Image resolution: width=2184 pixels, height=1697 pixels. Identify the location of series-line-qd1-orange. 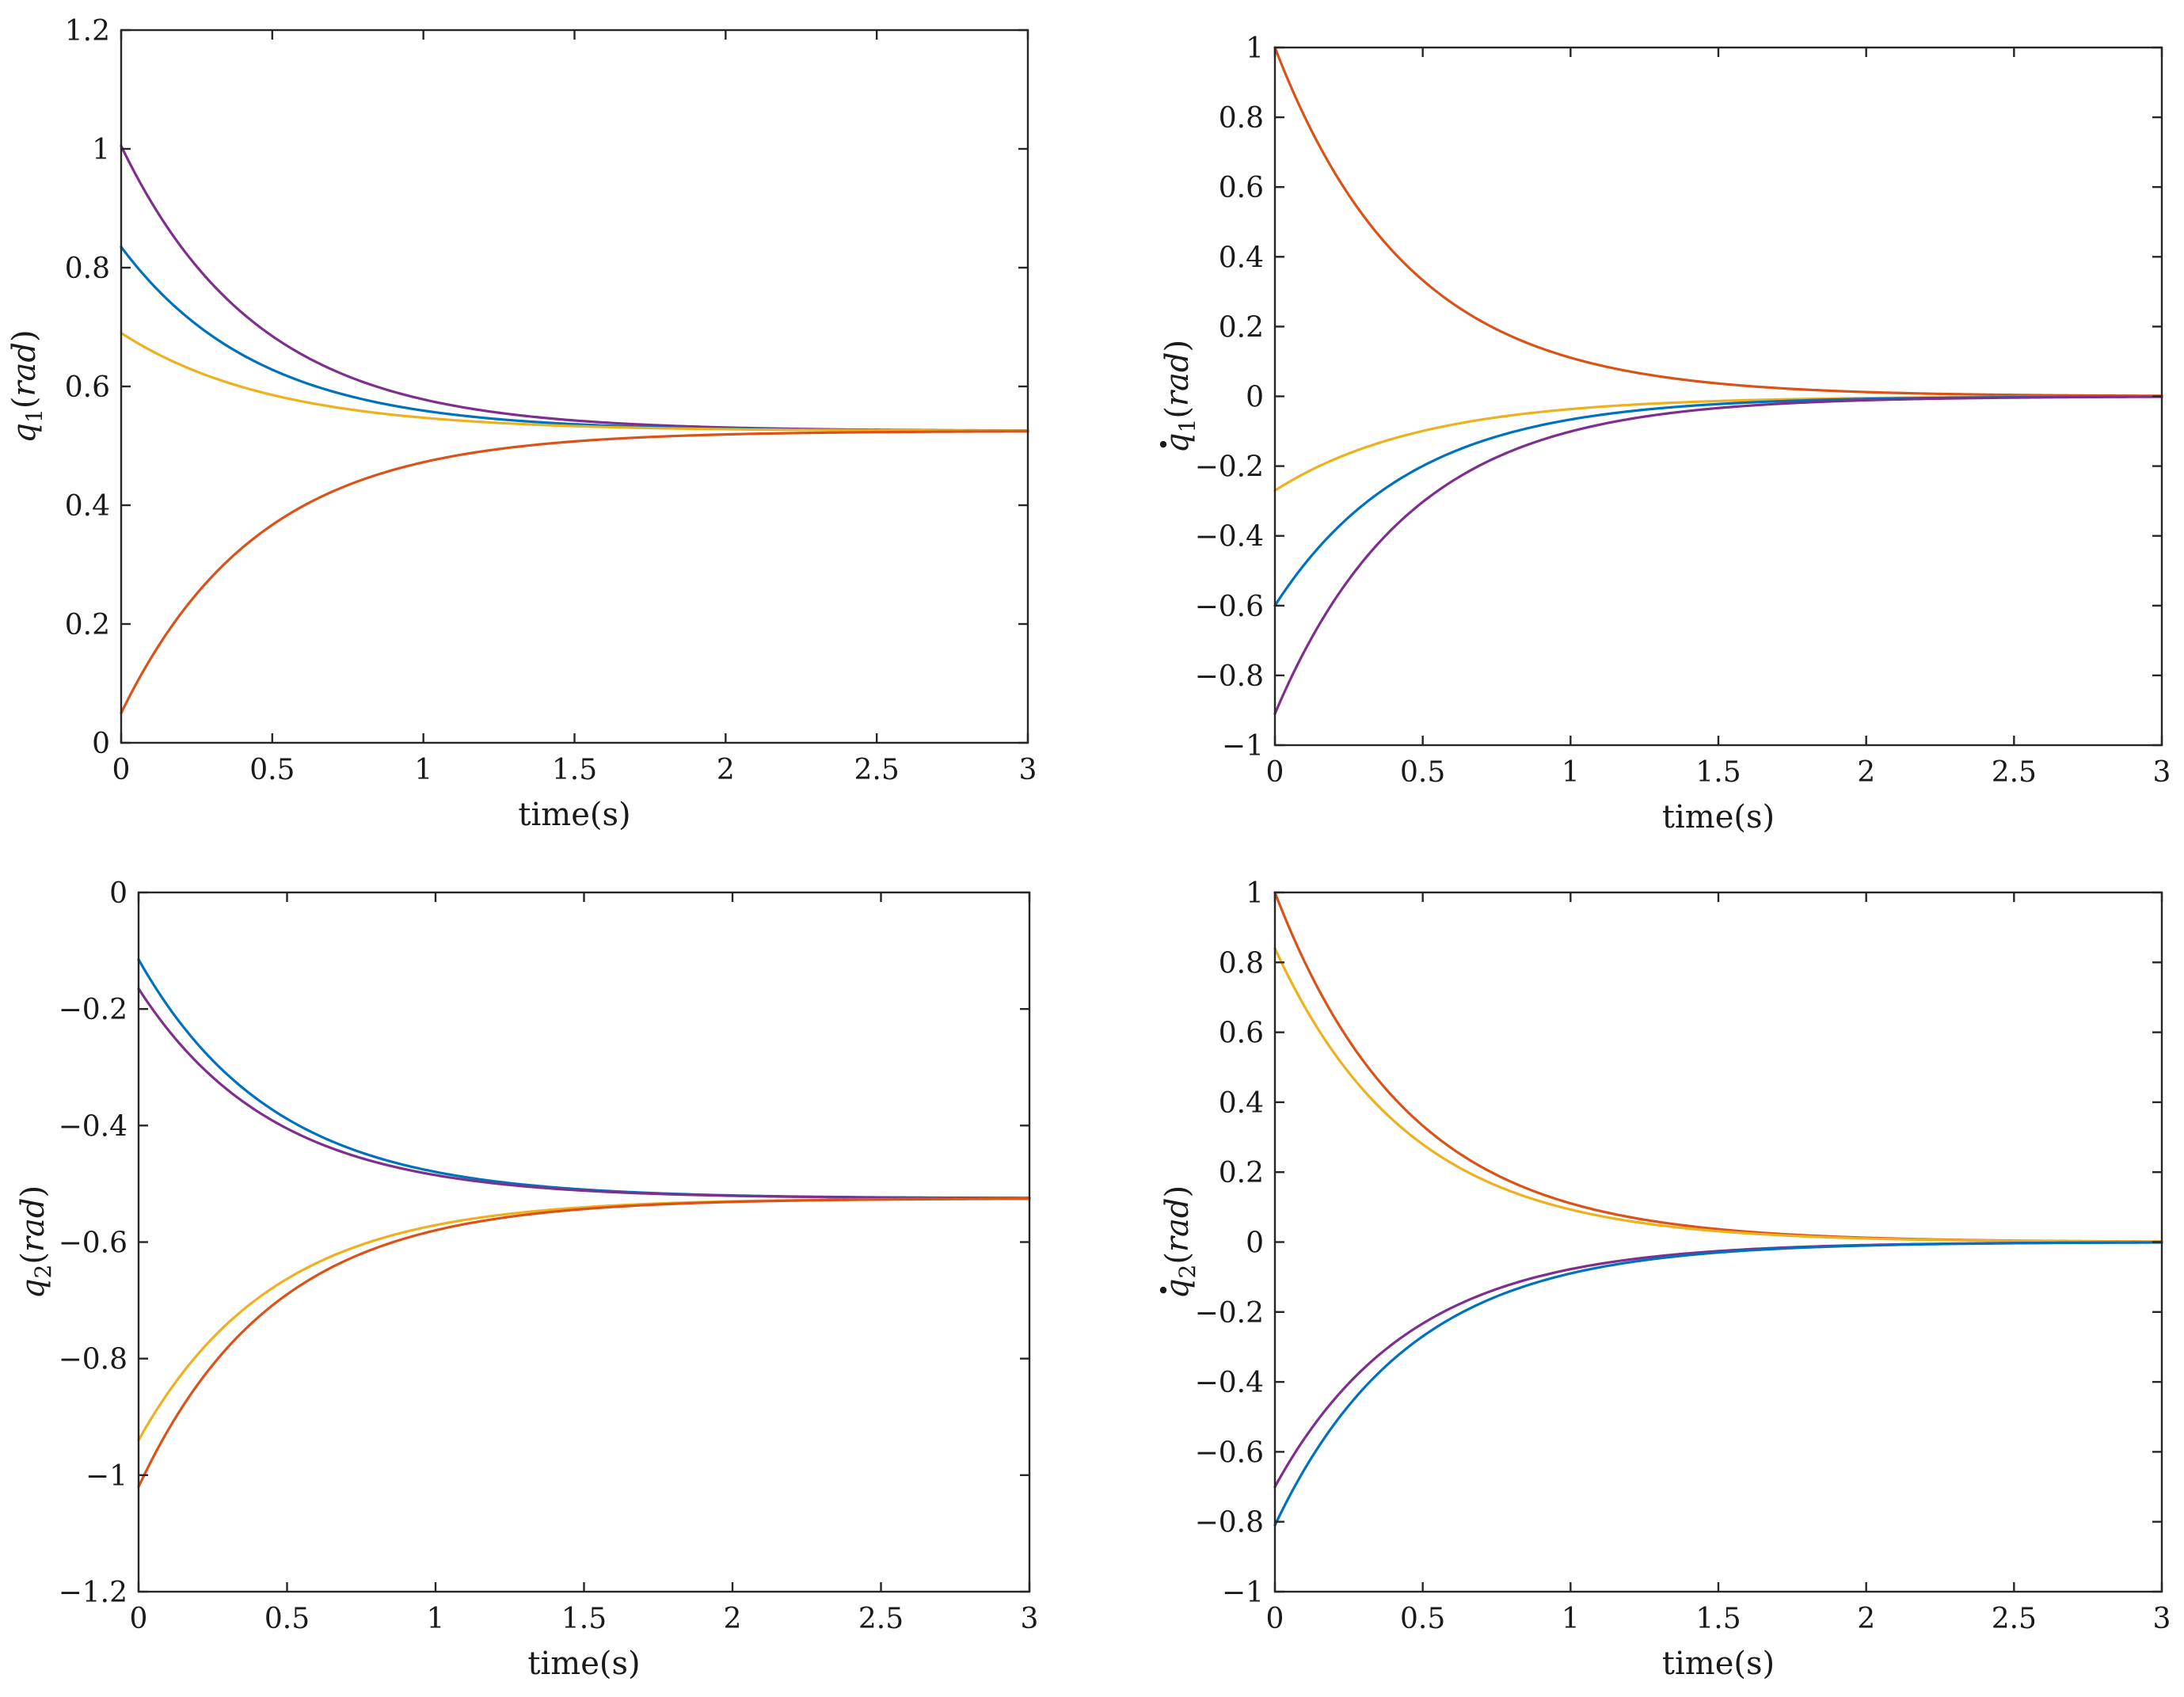
(1718, 222).